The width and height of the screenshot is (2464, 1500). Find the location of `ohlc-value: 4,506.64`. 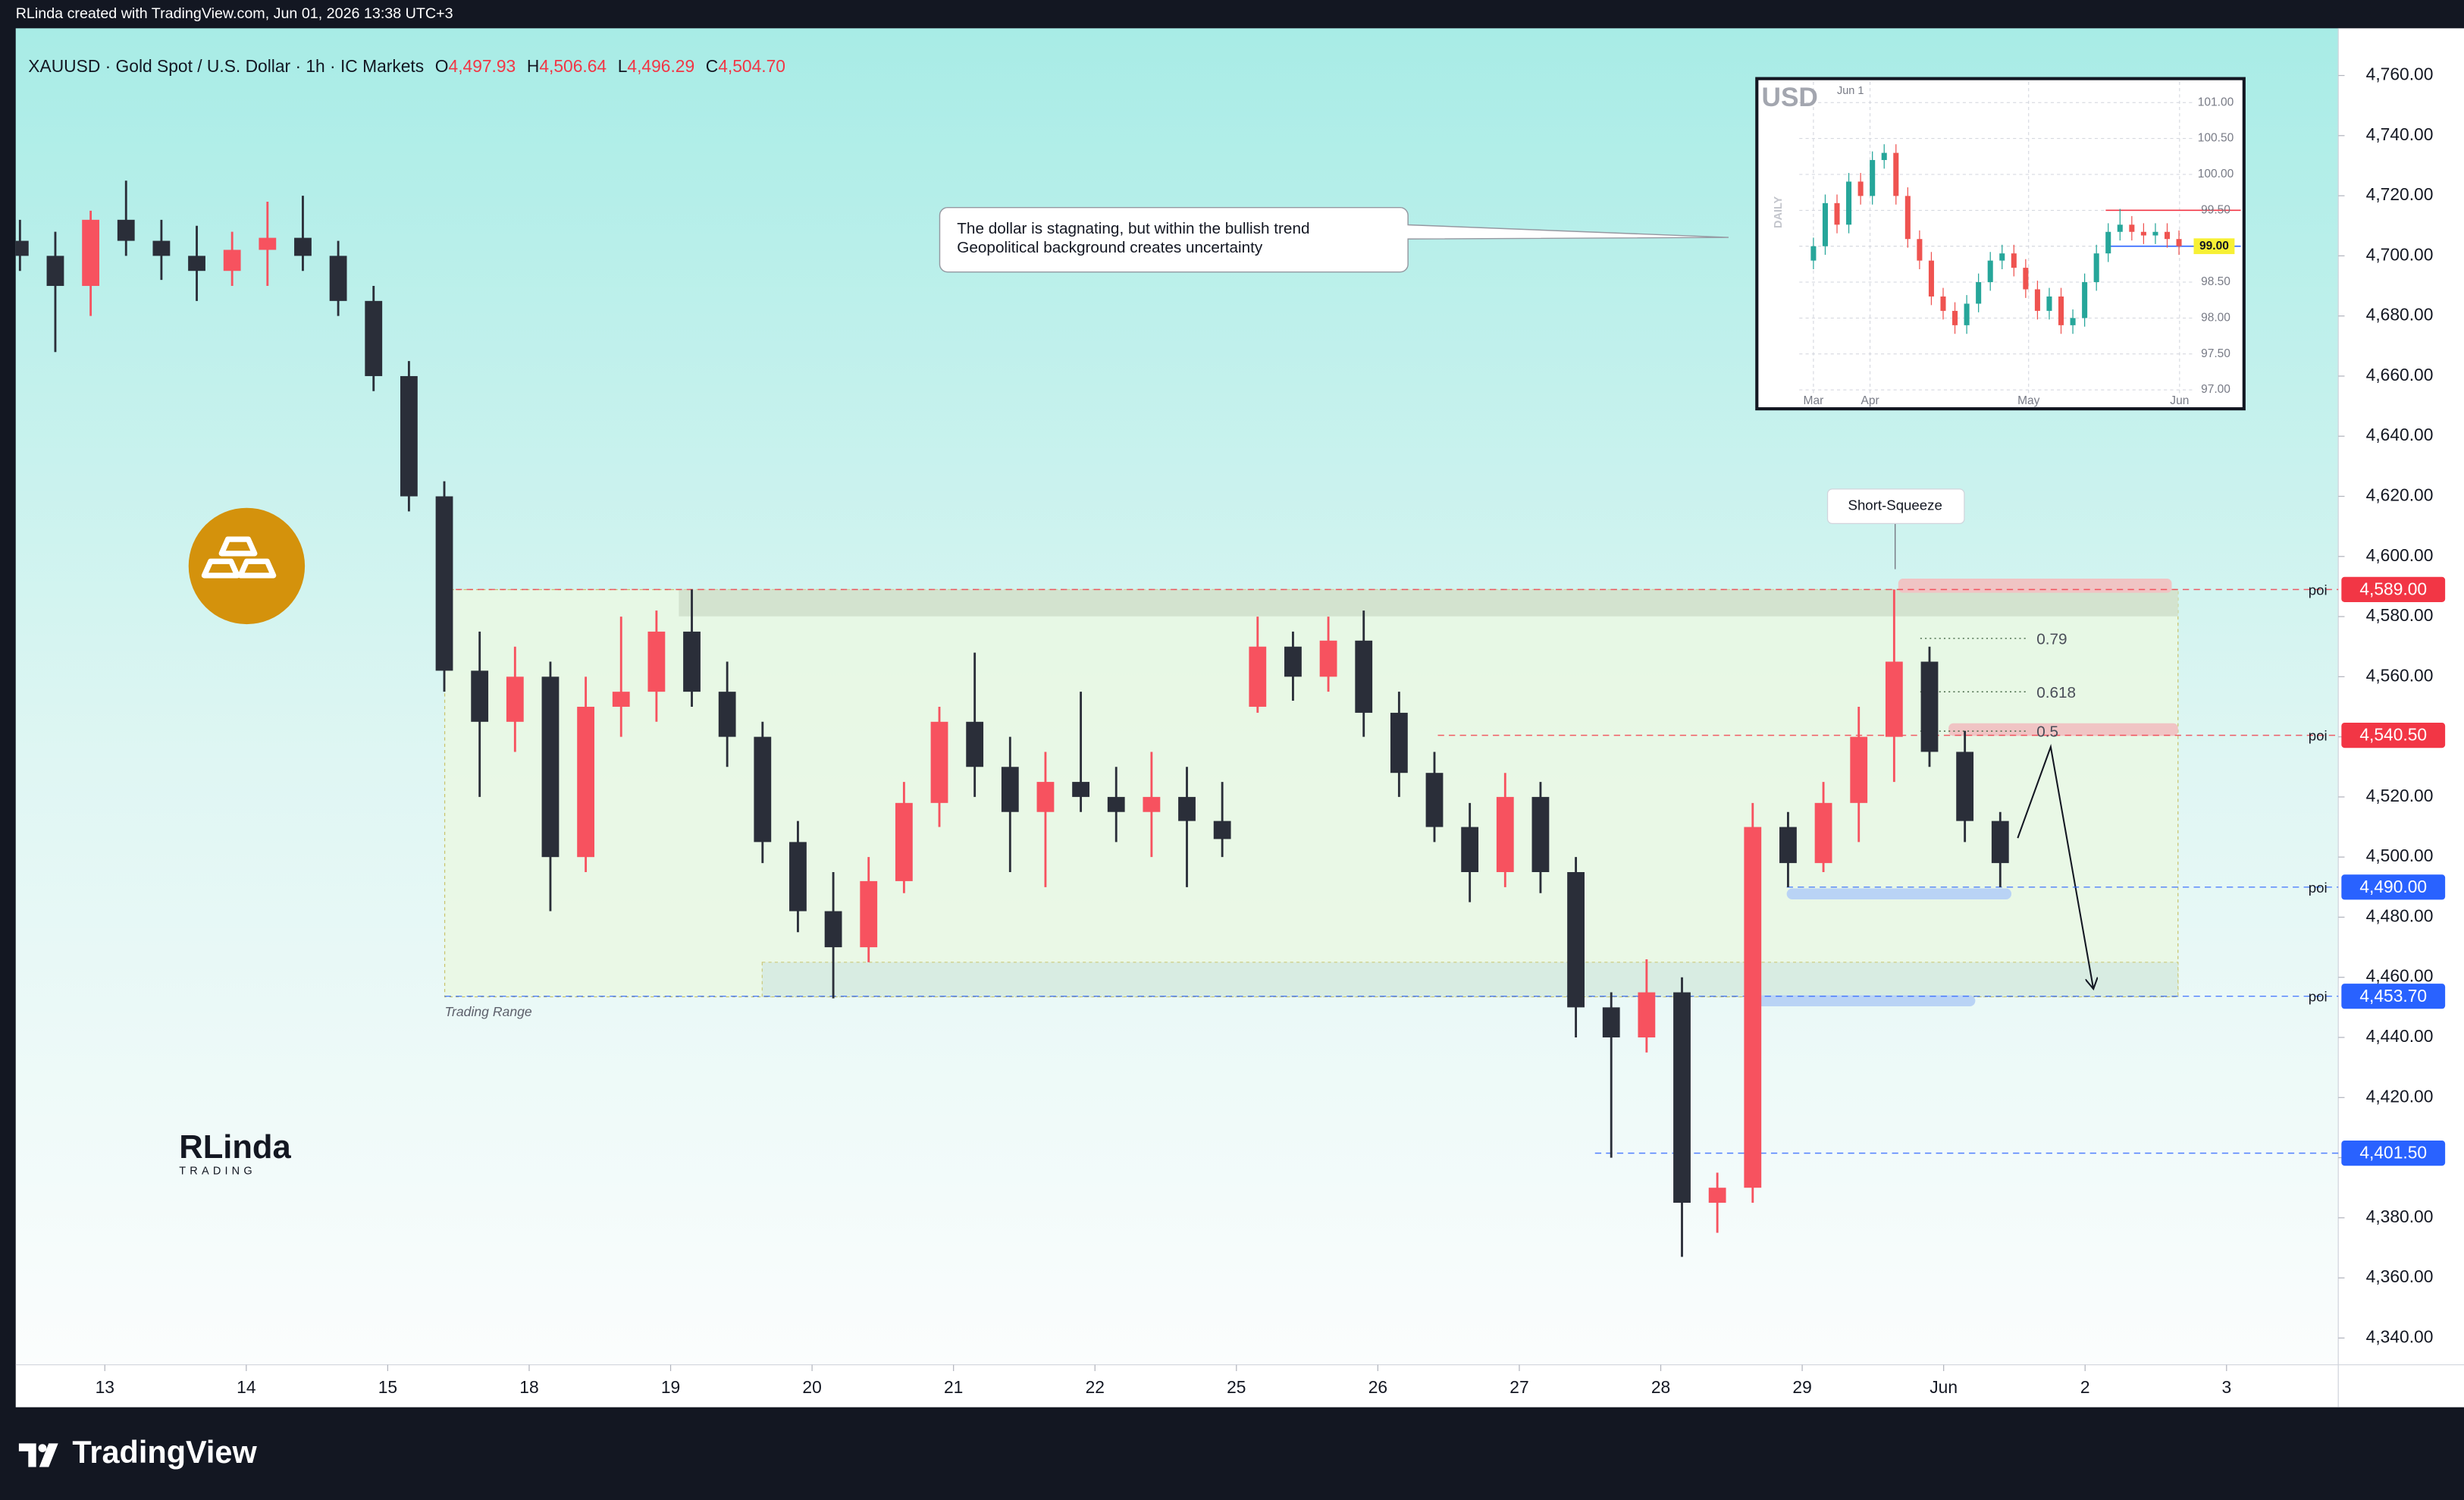

ohlc-value: 4,506.64 is located at coordinates (573, 66).